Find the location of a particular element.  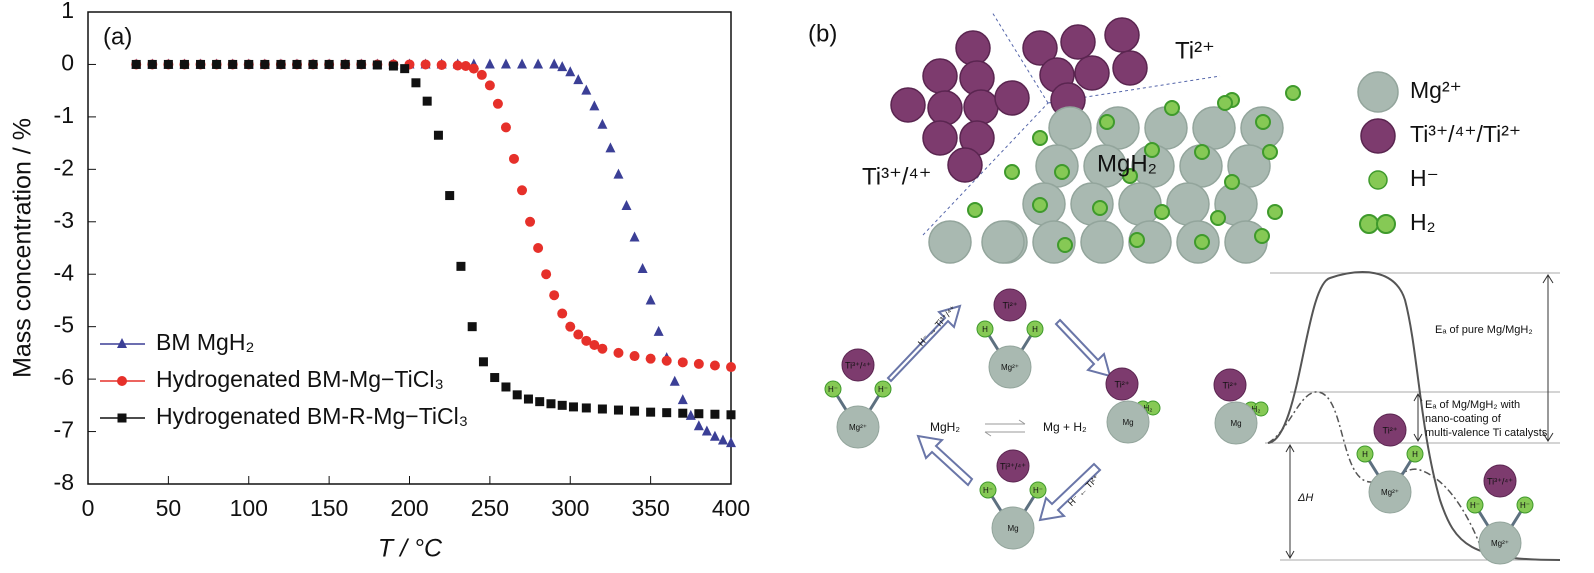

lattice-label: MgH₂ is located at coordinates (1127, 163).